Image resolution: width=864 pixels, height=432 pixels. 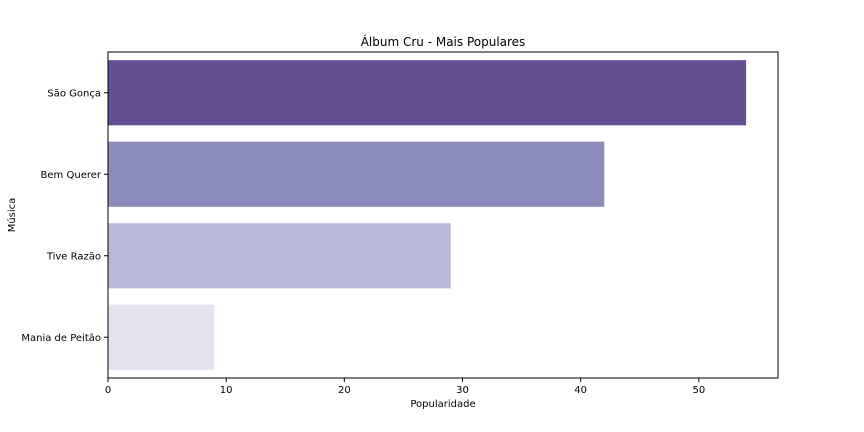 I want to click on x-axis-label: Popularidade, so click(x=442, y=404).